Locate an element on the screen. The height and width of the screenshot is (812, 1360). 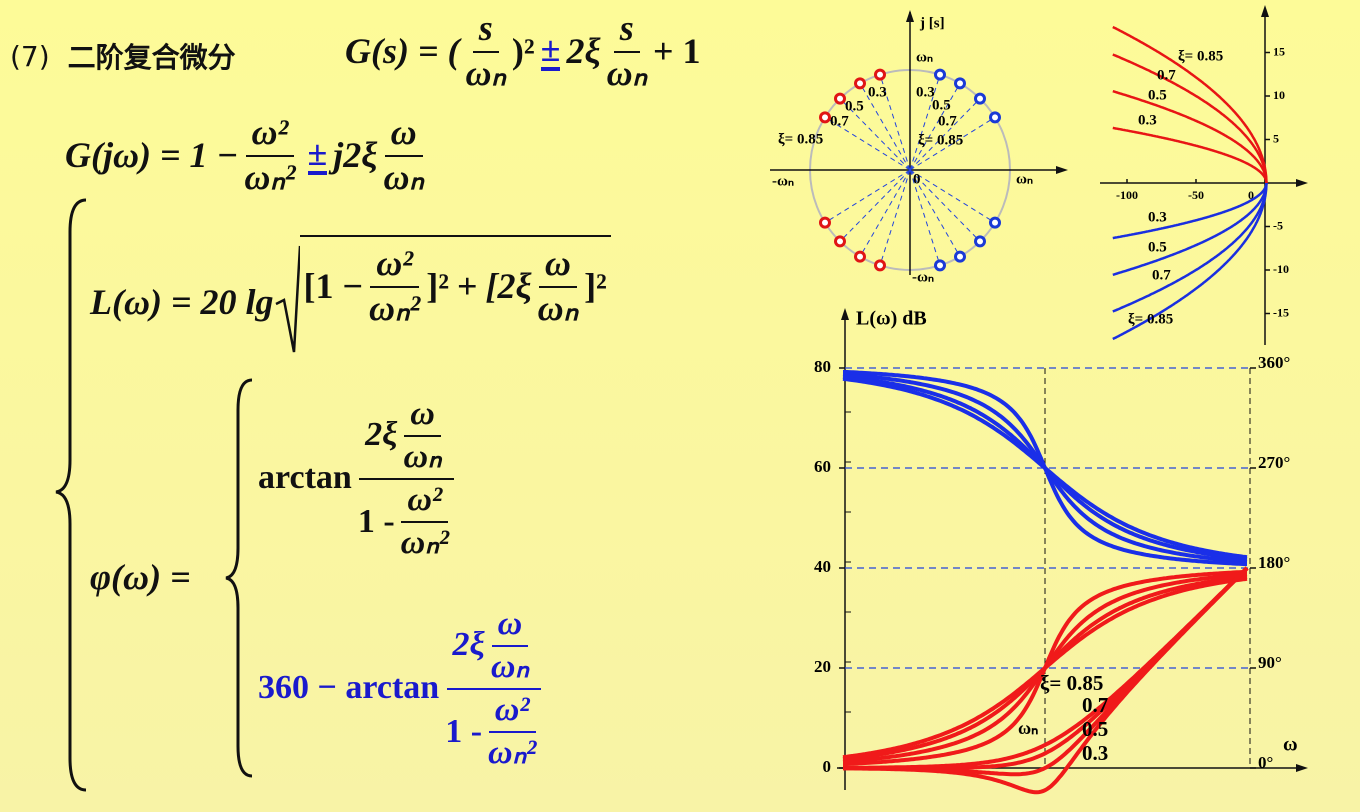
x-tick-label: 0 is located at coordinates (1251, 195).